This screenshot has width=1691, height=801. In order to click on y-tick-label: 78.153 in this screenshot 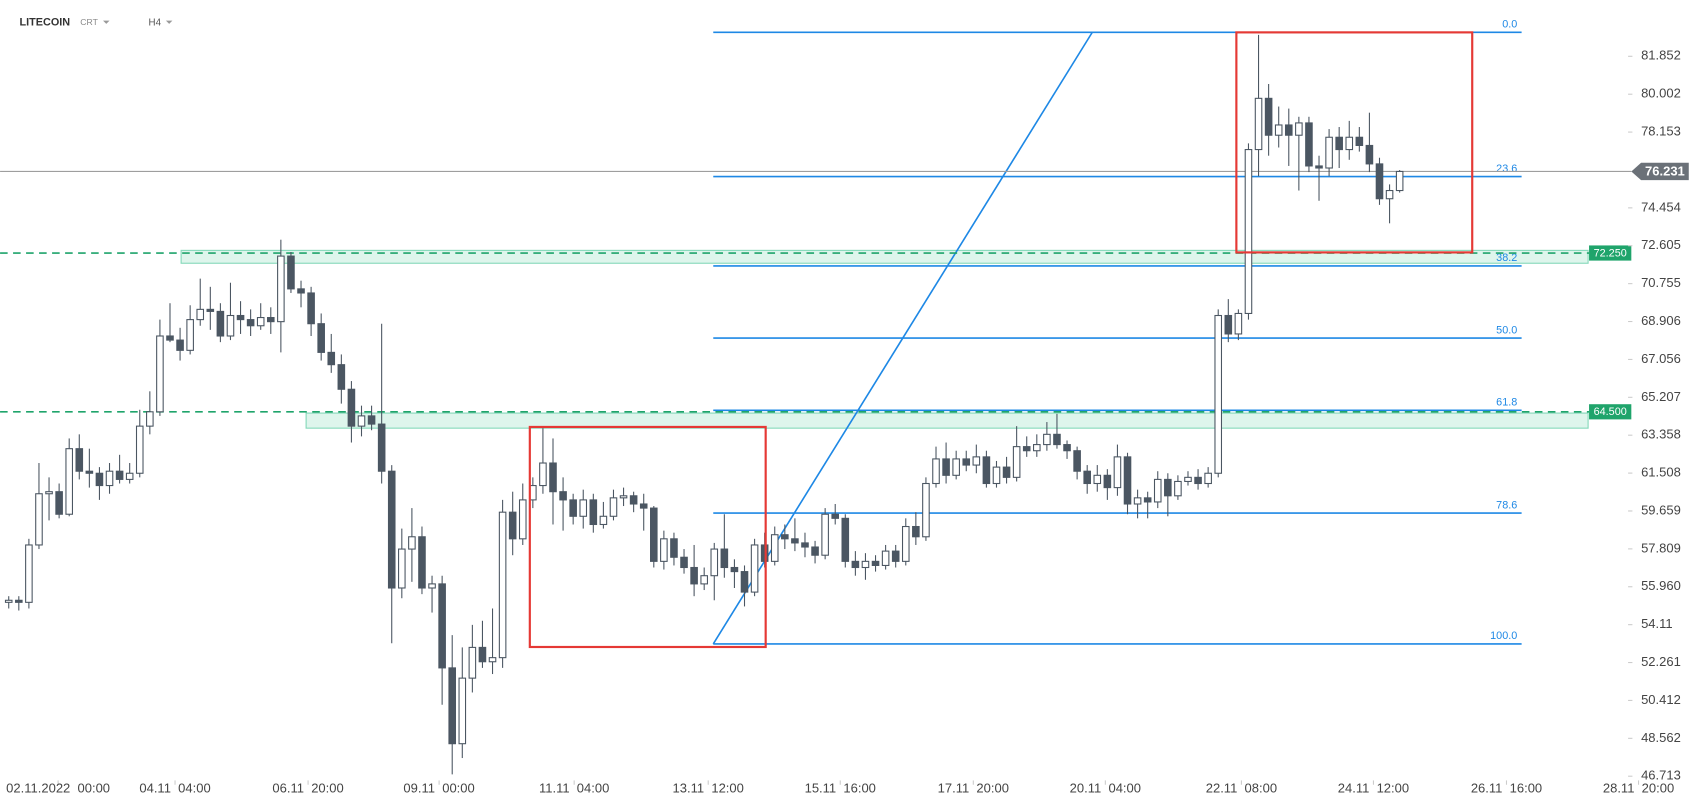, I will do `click(1661, 131)`.